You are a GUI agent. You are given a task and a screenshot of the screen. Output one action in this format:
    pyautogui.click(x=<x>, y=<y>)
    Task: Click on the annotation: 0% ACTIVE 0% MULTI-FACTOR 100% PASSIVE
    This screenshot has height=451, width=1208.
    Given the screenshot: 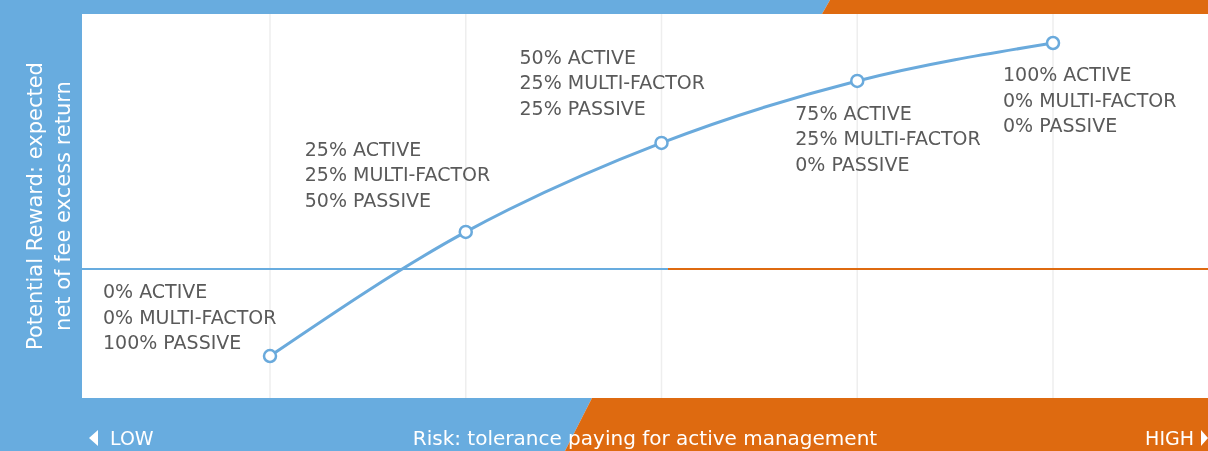 What is the action you would take?
    pyautogui.click(x=190, y=317)
    